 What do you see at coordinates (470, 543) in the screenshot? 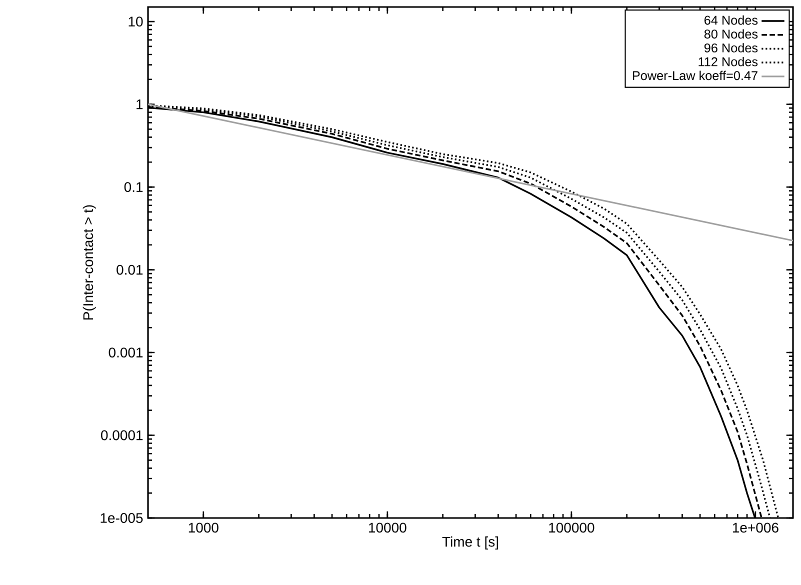
I see `x-axis-title: Time t [s]` at bounding box center [470, 543].